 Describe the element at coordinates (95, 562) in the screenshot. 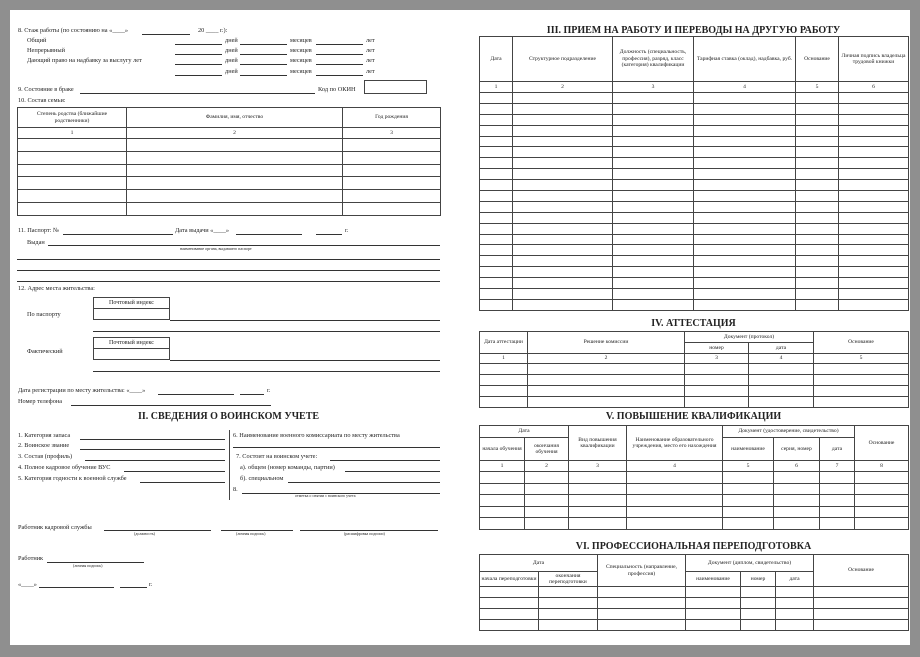

I see `worker-signature-field` at that location.